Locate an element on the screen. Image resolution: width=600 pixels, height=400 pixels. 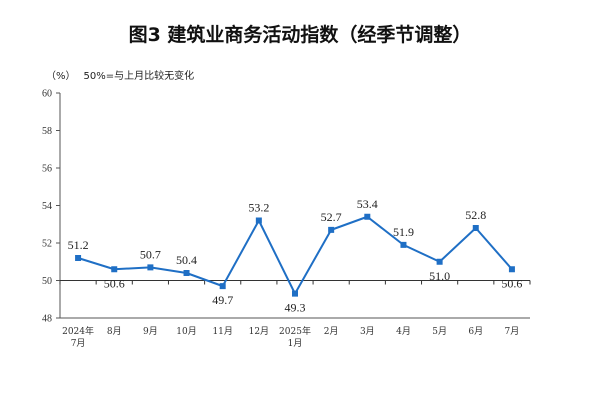
data-label: 53.2 is located at coordinates (258, 208).